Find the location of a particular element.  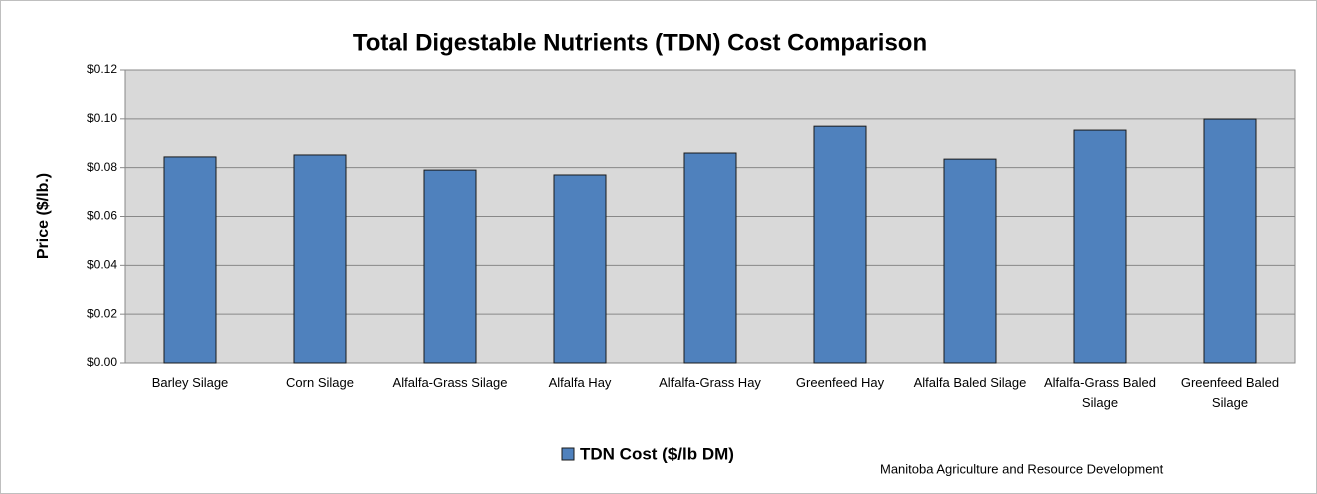

x-tick-label-box: Barley Silage is located at coordinates (190, 382).